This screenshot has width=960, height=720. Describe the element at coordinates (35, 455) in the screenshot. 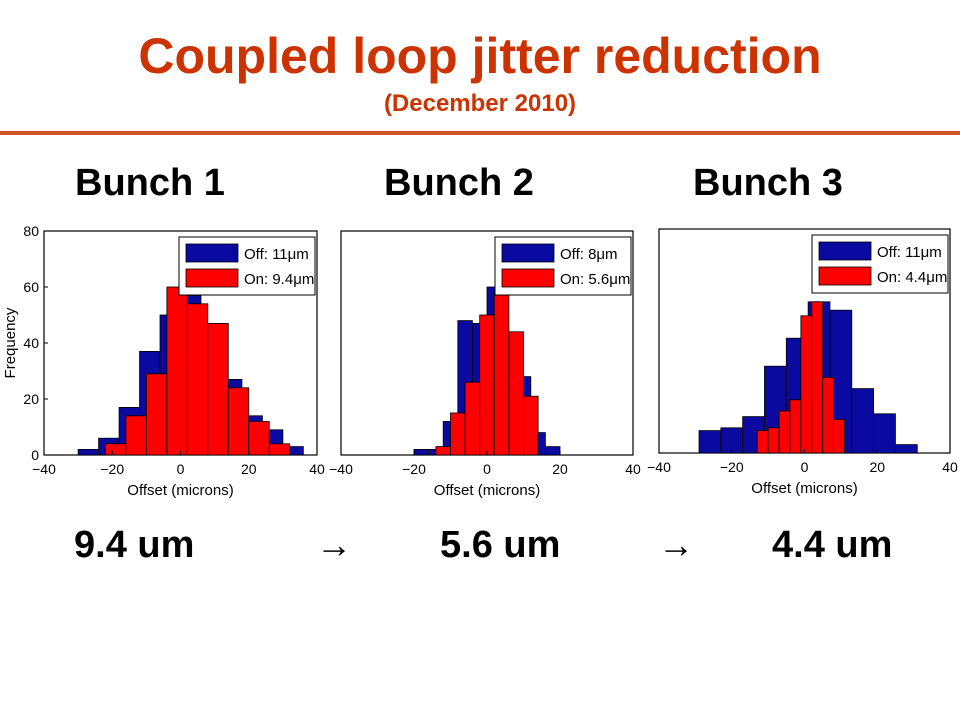

I see `y-tick-label: 0` at that location.